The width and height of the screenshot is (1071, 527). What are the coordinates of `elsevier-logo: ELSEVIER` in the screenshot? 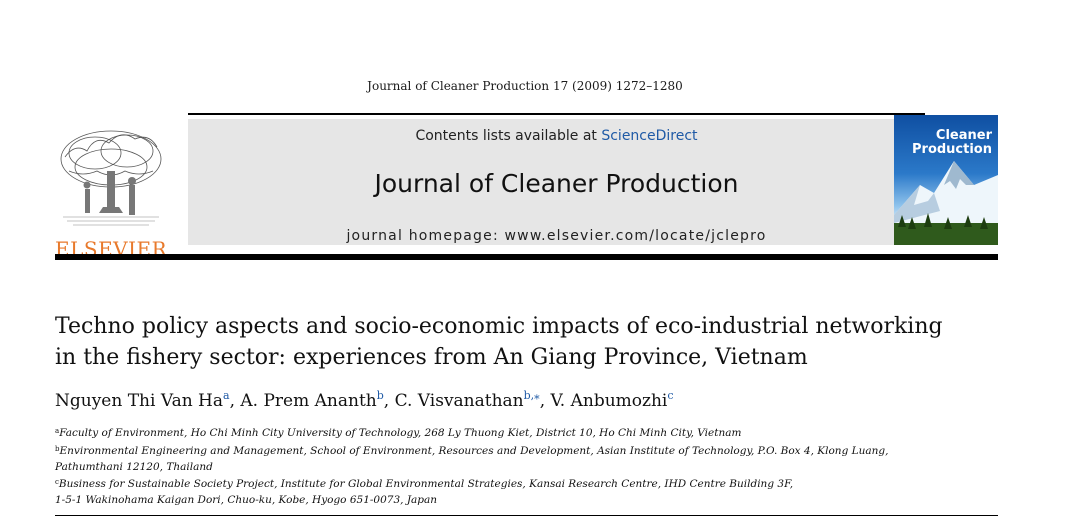 It's located at (111, 194).